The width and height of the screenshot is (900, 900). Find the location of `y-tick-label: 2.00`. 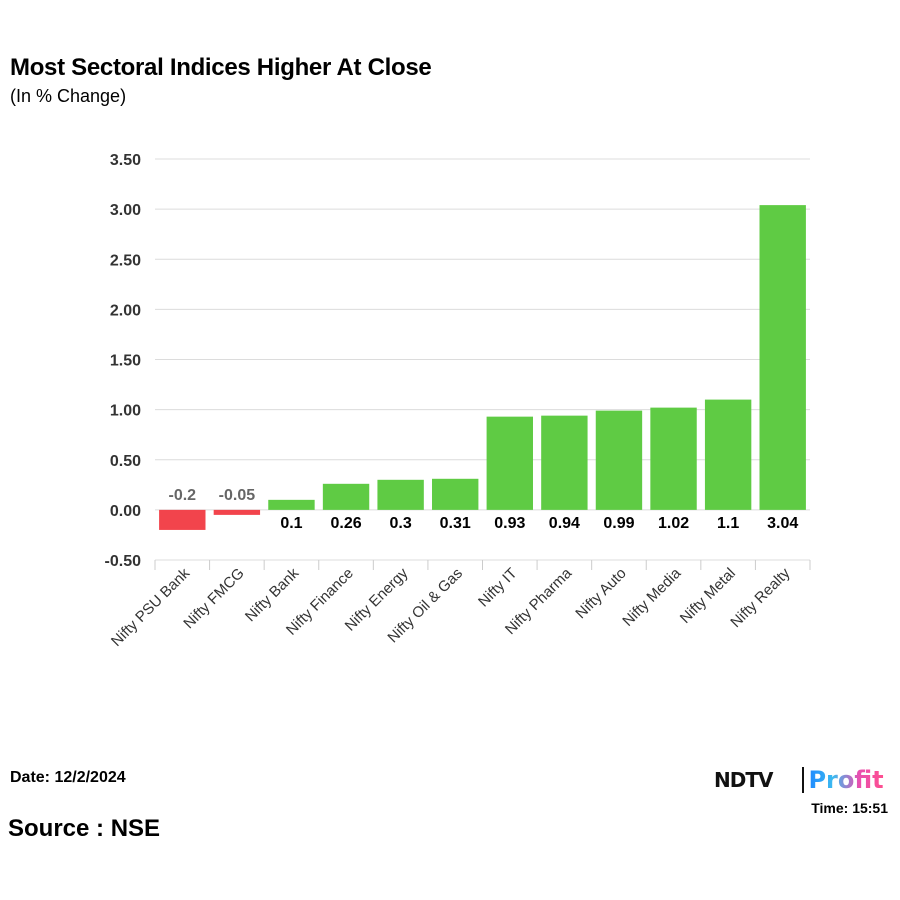

y-tick-label: 2.00 is located at coordinates (125, 310).